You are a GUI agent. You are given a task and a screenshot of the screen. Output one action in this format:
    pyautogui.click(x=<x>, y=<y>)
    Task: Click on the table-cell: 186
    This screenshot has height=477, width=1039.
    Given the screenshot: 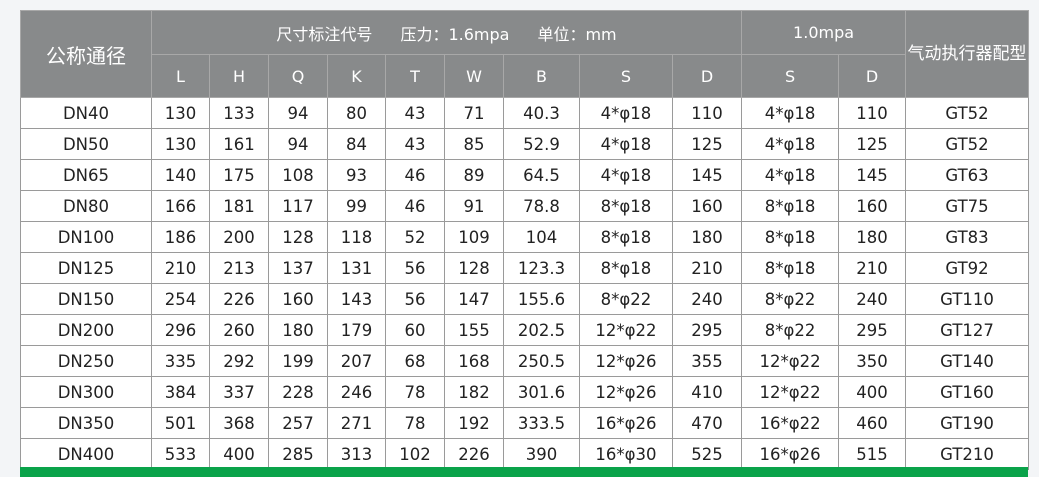 What is the action you would take?
    pyautogui.click(x=180, y=237)
    